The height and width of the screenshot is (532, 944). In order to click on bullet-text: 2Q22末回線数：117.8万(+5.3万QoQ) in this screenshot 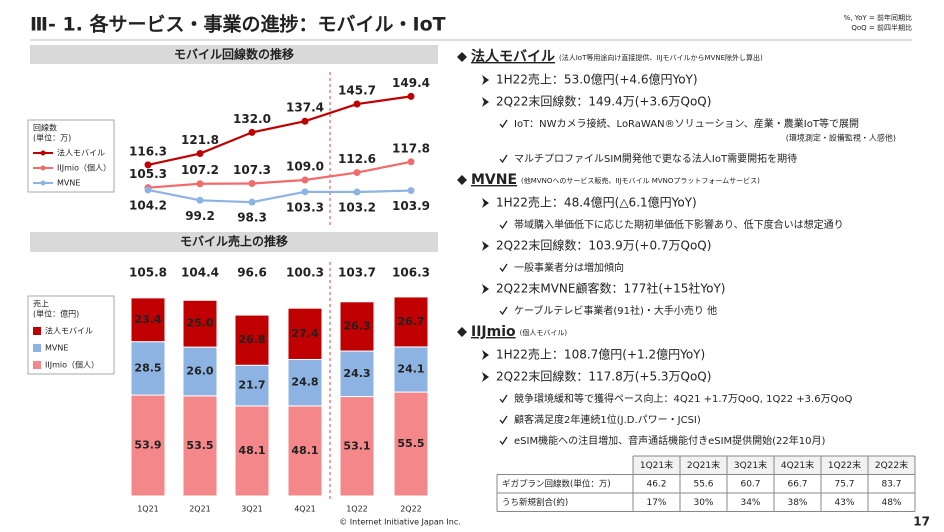, I will do `click(603, 376)`.